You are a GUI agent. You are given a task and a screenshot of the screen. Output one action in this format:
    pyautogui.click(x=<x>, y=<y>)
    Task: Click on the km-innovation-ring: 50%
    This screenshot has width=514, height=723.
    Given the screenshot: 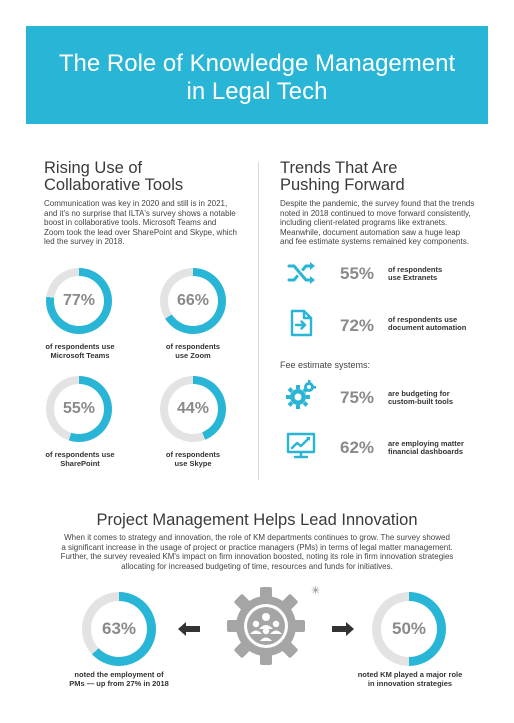 What is the action you would take?
    pyautogui.click(x=409, y=629)
    